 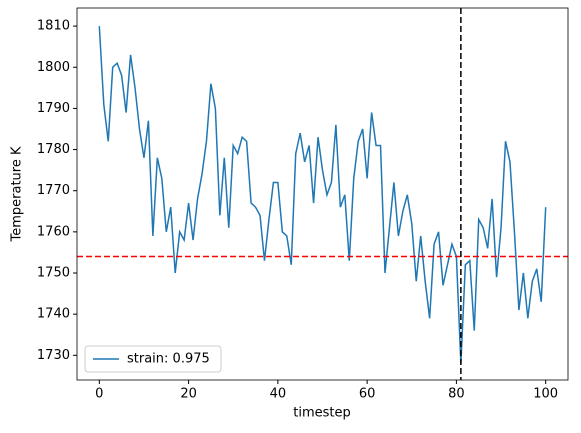 I want to click on y-tick-label: 1730, so click(x=53, y=355).